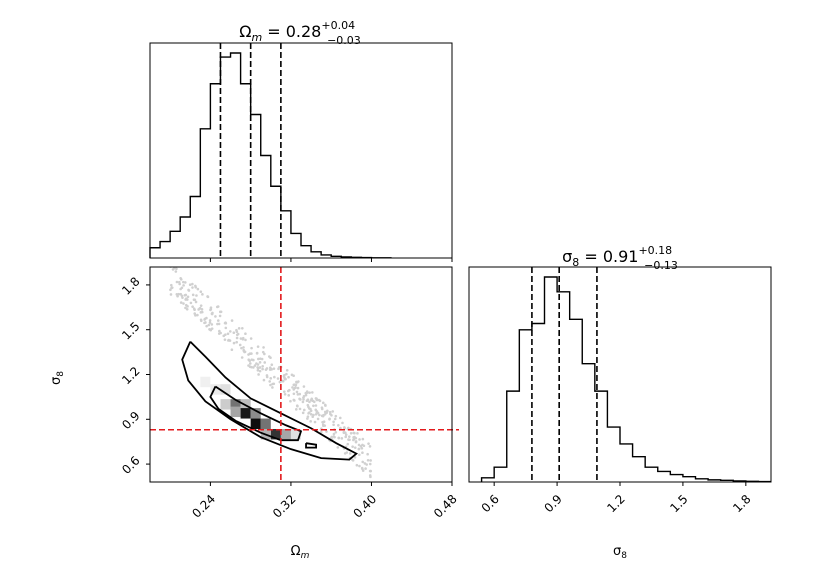 The width and height of the screenshot is (831, 588). What do you see at coordinates (130, 330) in the screenshot?
I see `y-tick-label: 1.5` at bounding box center [130, 330].